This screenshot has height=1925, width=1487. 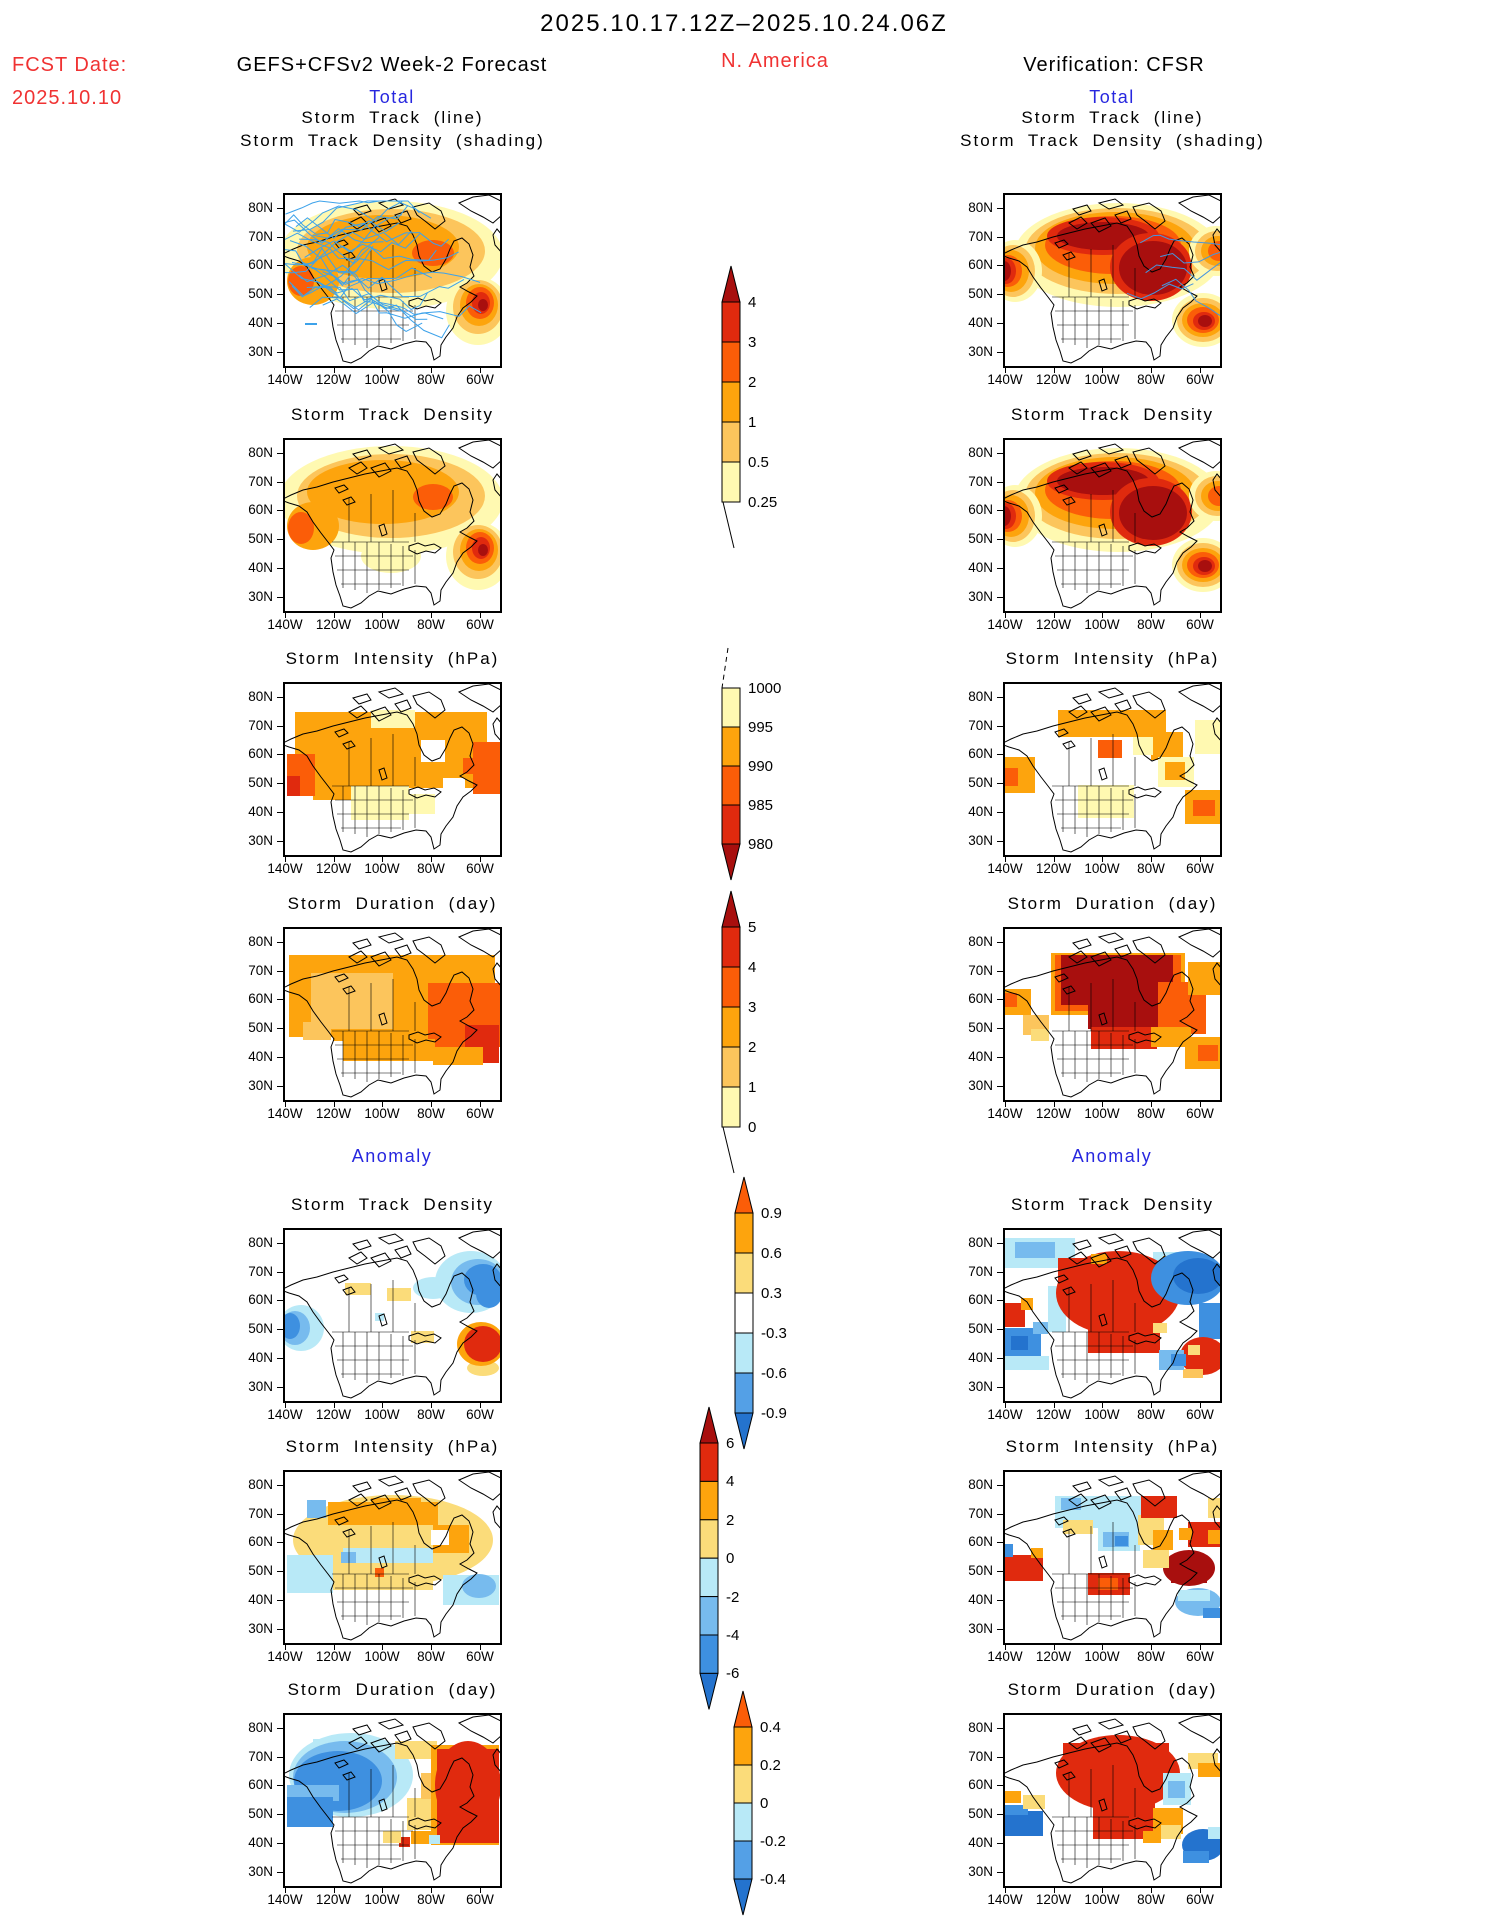 I want to click on colorbar-tick-label: 3, so click(x=752, y=1007).